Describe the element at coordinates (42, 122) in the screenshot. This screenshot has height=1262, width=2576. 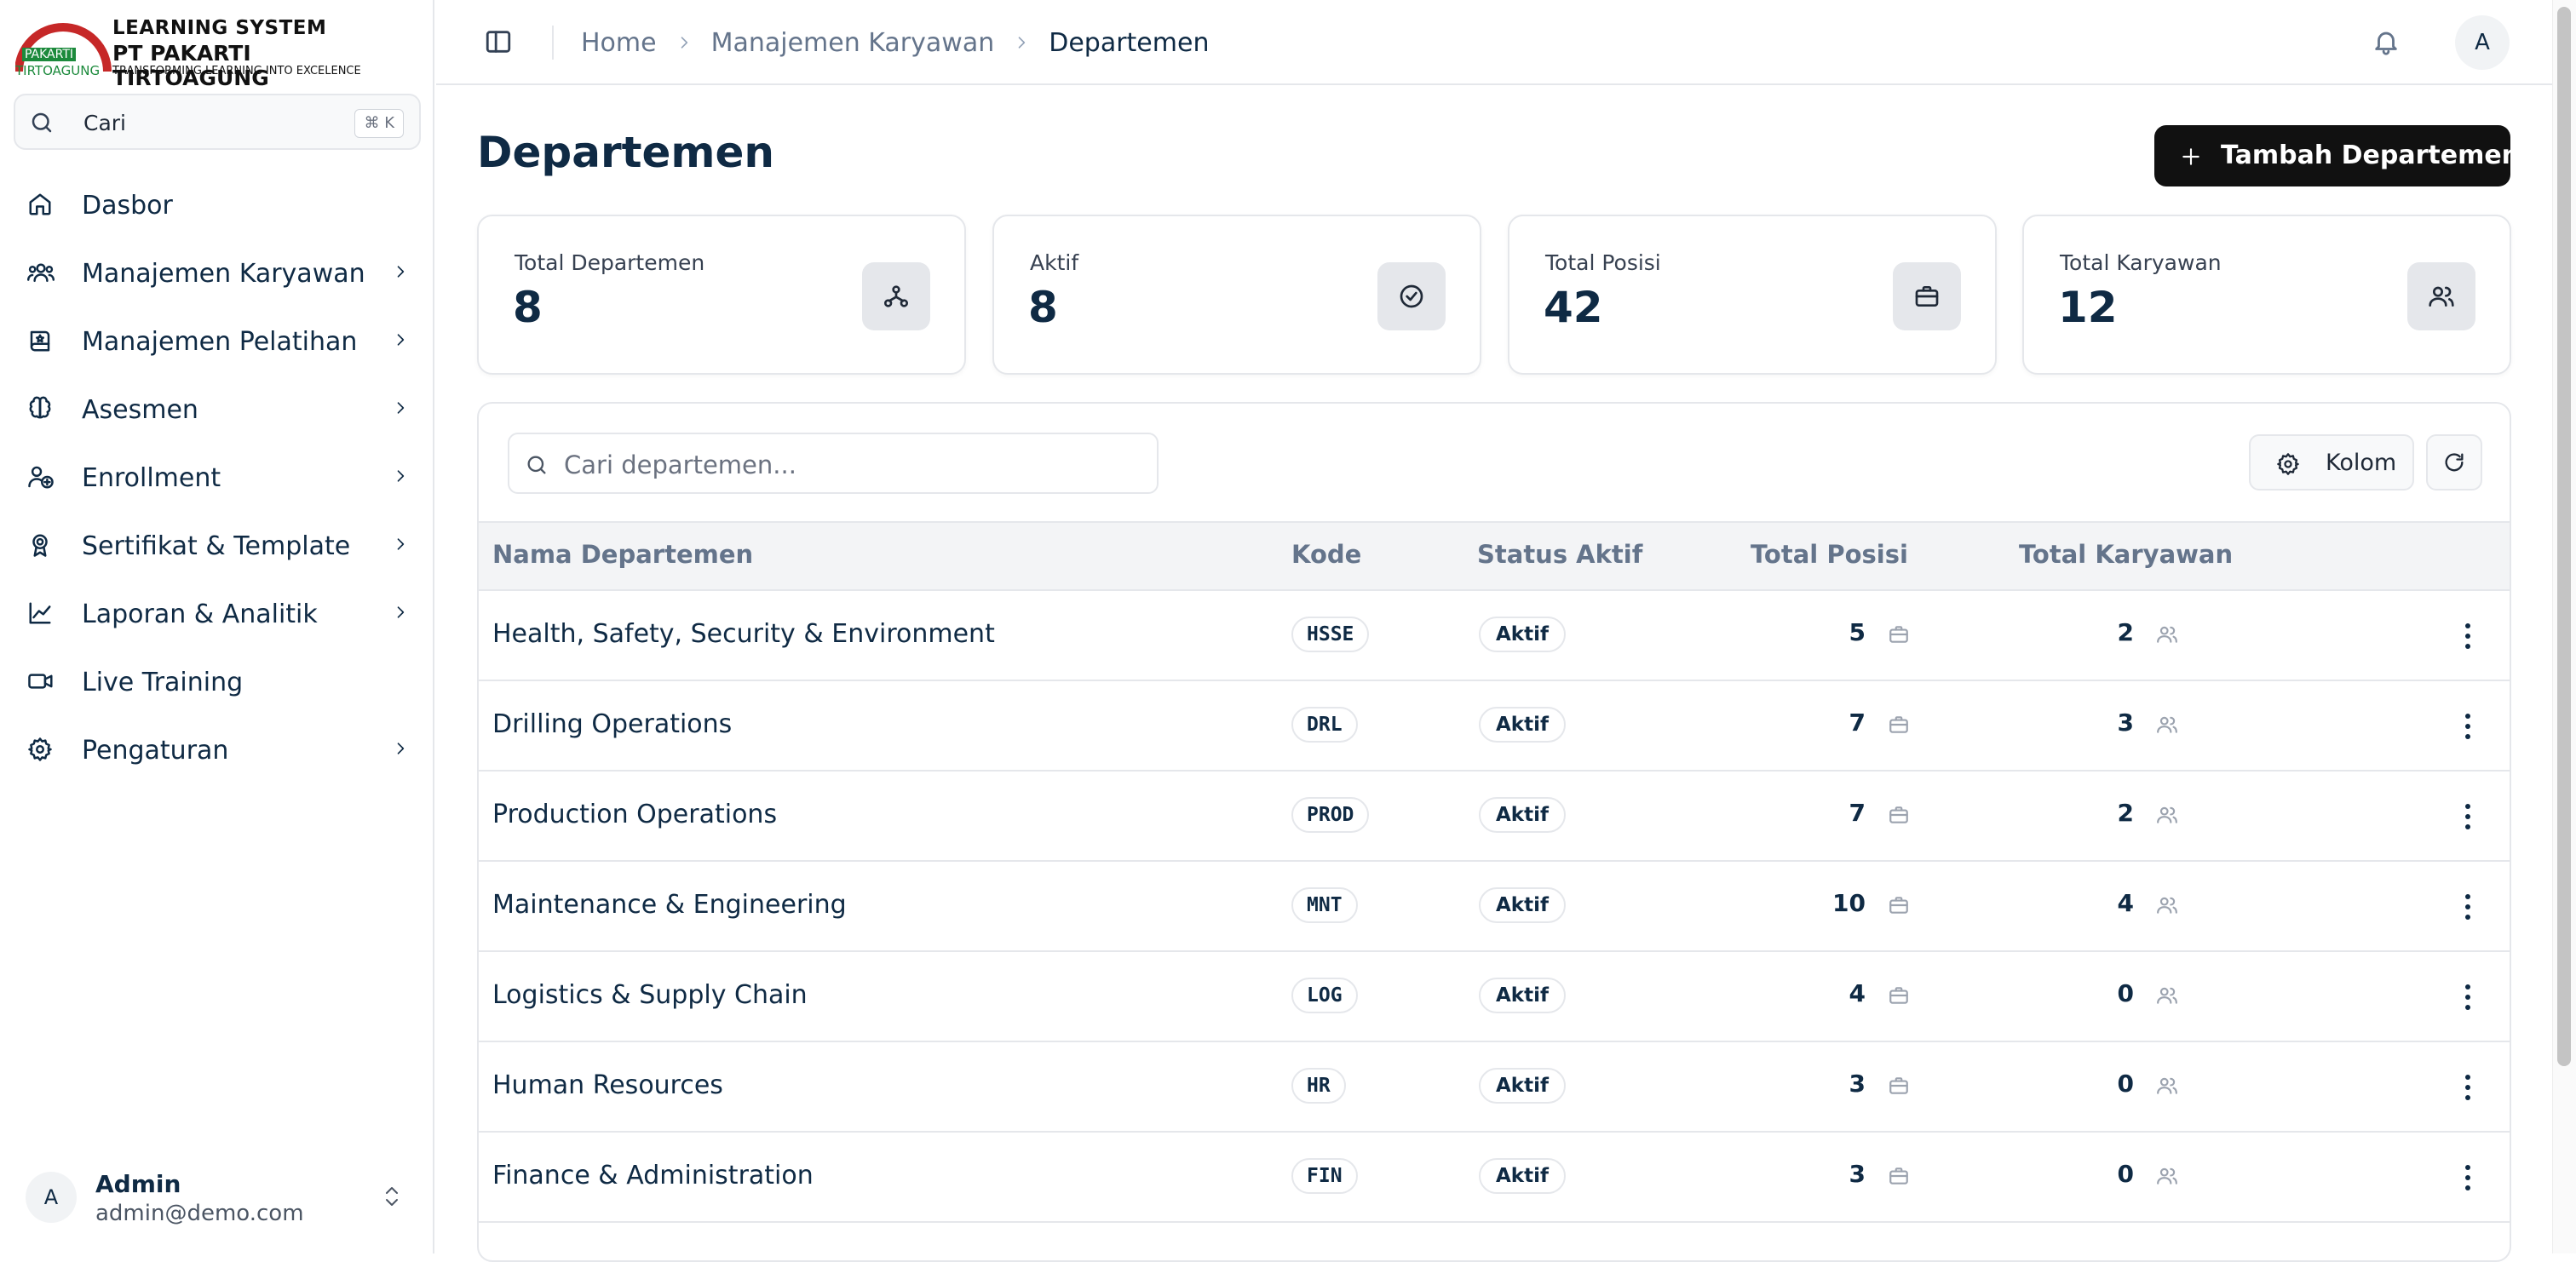
I see `search-icon` at that location.